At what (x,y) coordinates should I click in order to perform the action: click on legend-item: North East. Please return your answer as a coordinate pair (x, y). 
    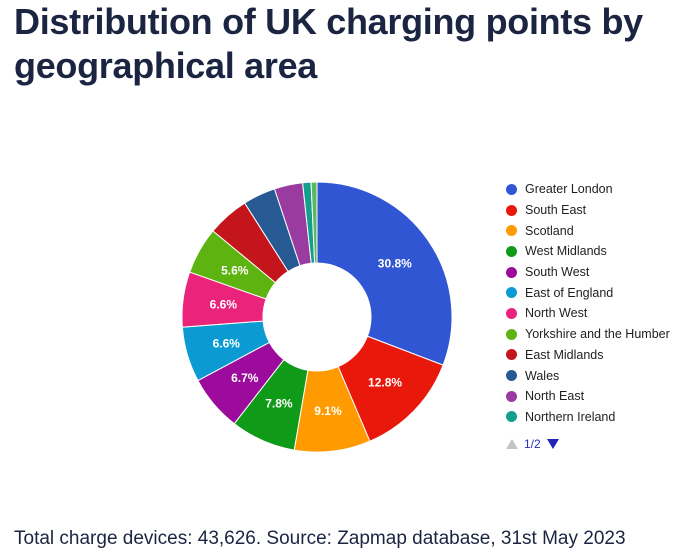
    Looking at the image, I should click on (588, 396).